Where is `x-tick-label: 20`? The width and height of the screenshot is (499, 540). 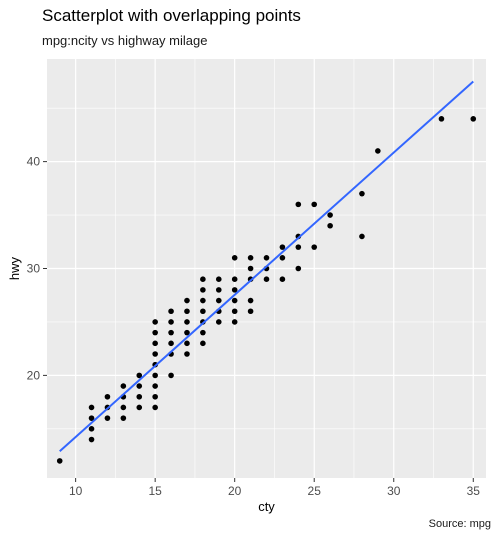
x-tick-label: 20 is located at coordinates (235, 491).